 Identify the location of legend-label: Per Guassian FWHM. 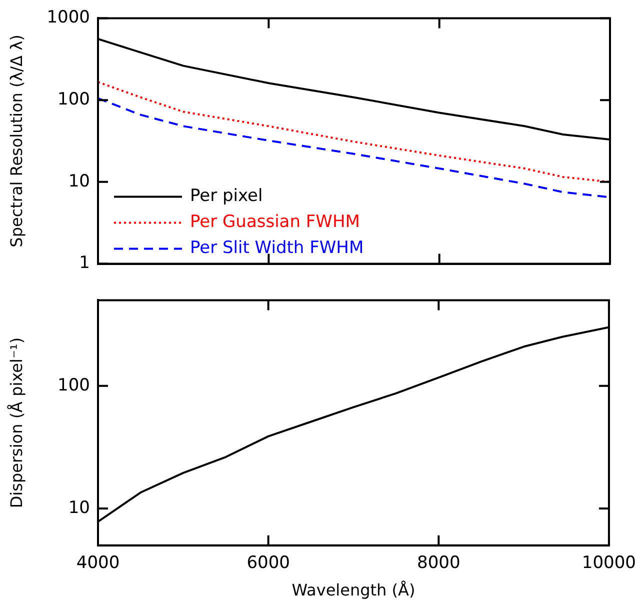
(275, 222).